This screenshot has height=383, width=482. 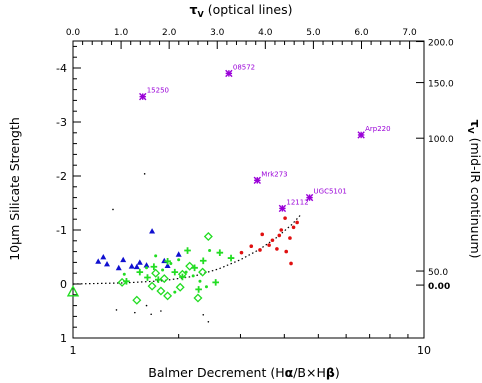 What do you see at coordinates (194, 9) in the screenshot?
I see `top-axis-title-main: τ` at bounding box center [194, 9].